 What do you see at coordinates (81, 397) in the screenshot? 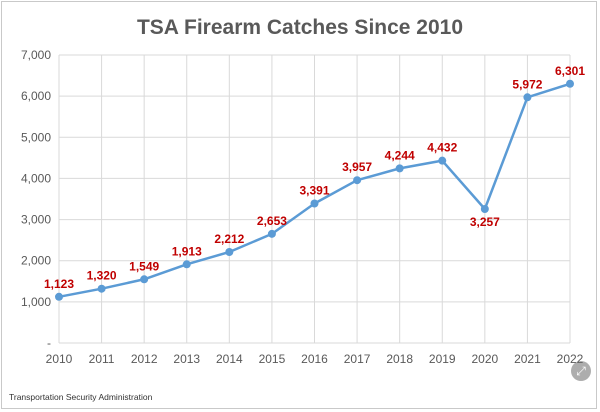
I see `source-note: Transportation Security Administration` at bounding box center [81, 397].